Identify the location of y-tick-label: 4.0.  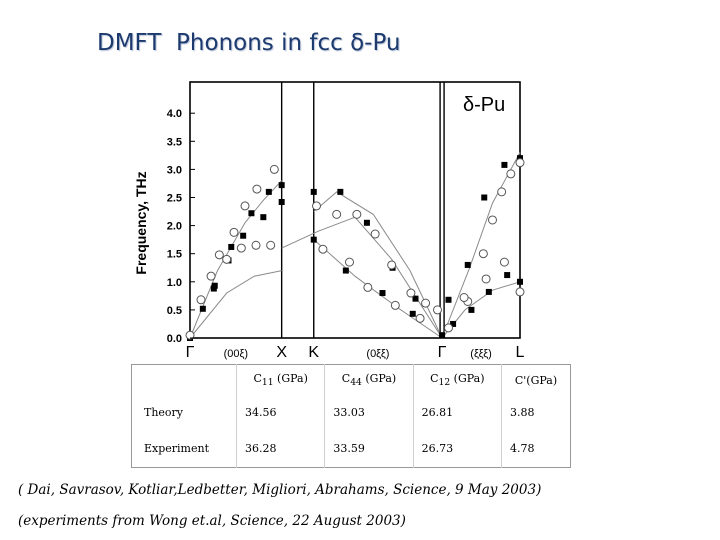
(174, 114).